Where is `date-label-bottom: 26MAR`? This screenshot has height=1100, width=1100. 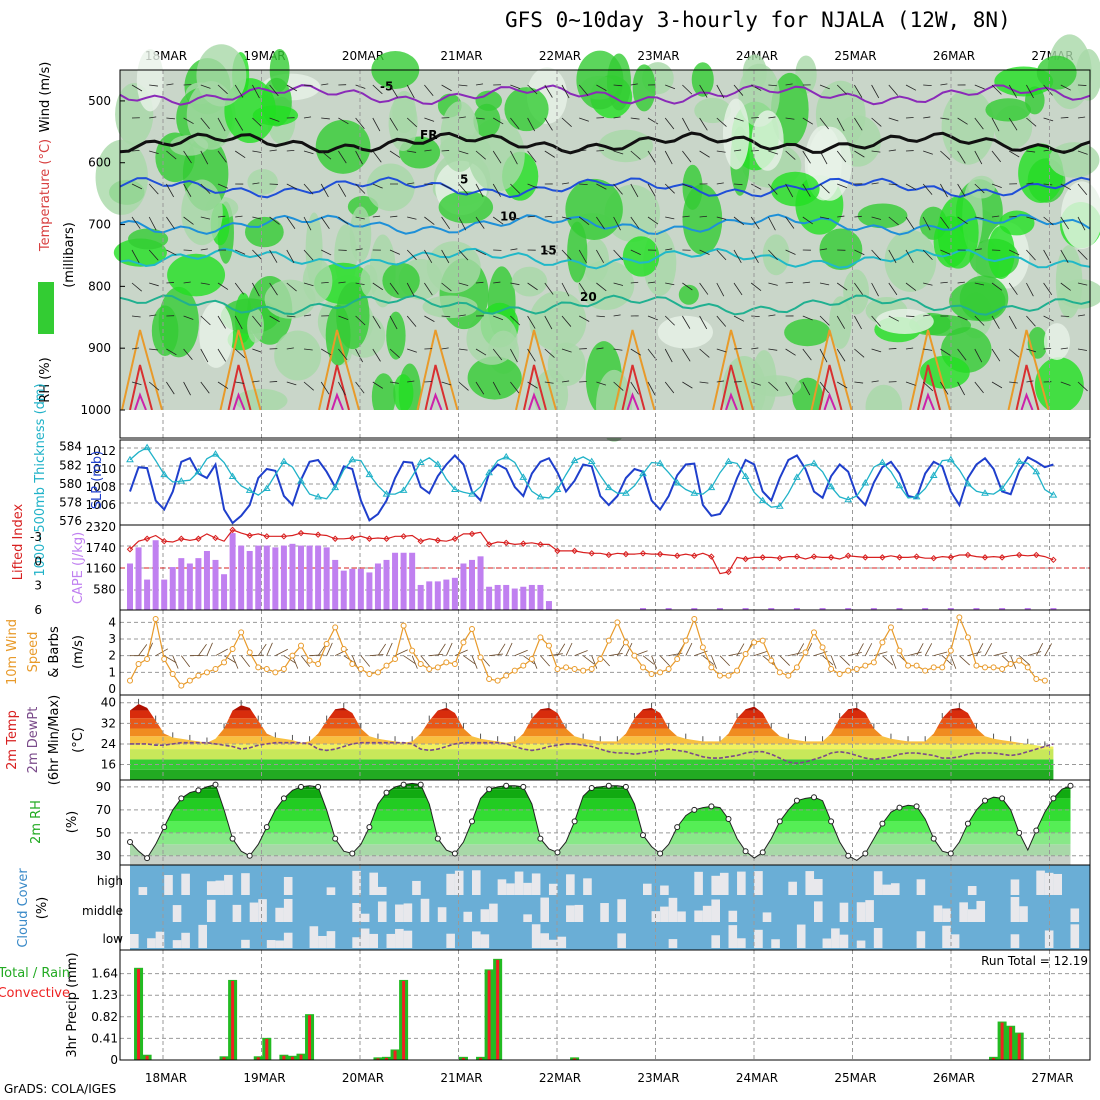
date-label-bottom: 26MAR is located at coordinates (954, 1078).